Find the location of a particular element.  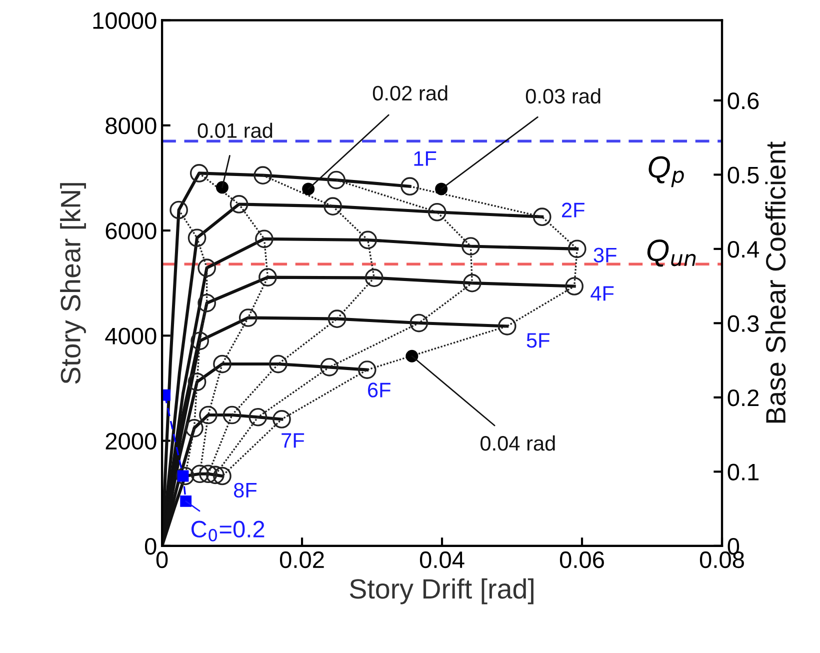

series-label: 8F is located at coordinates (245, 490).